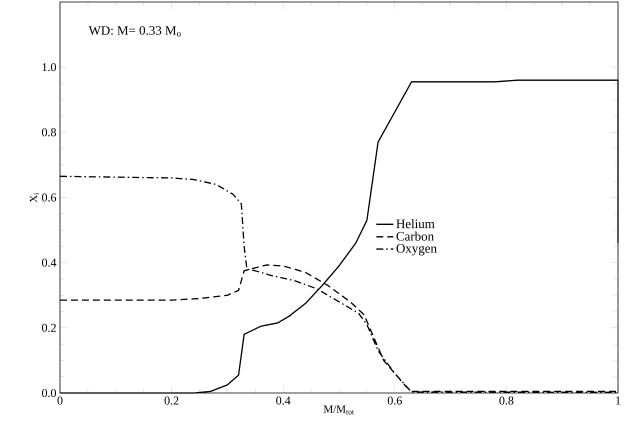 This screenshot has width=639, height=436. What do you see at coordinates (49, 262) in the screenshot?
I see `y-tick-label: 0.4` at bounding box center [49, 262].